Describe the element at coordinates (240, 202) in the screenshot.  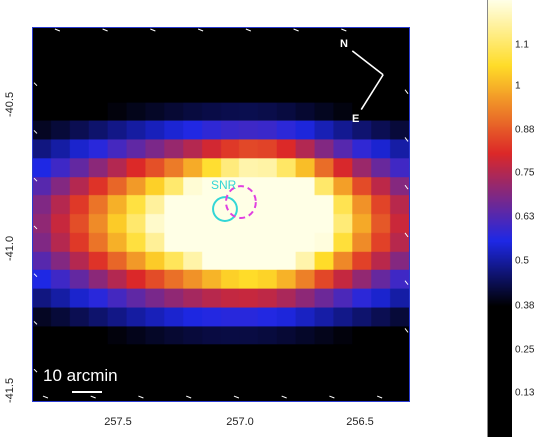
I see `dashed-region-circle` at that location.